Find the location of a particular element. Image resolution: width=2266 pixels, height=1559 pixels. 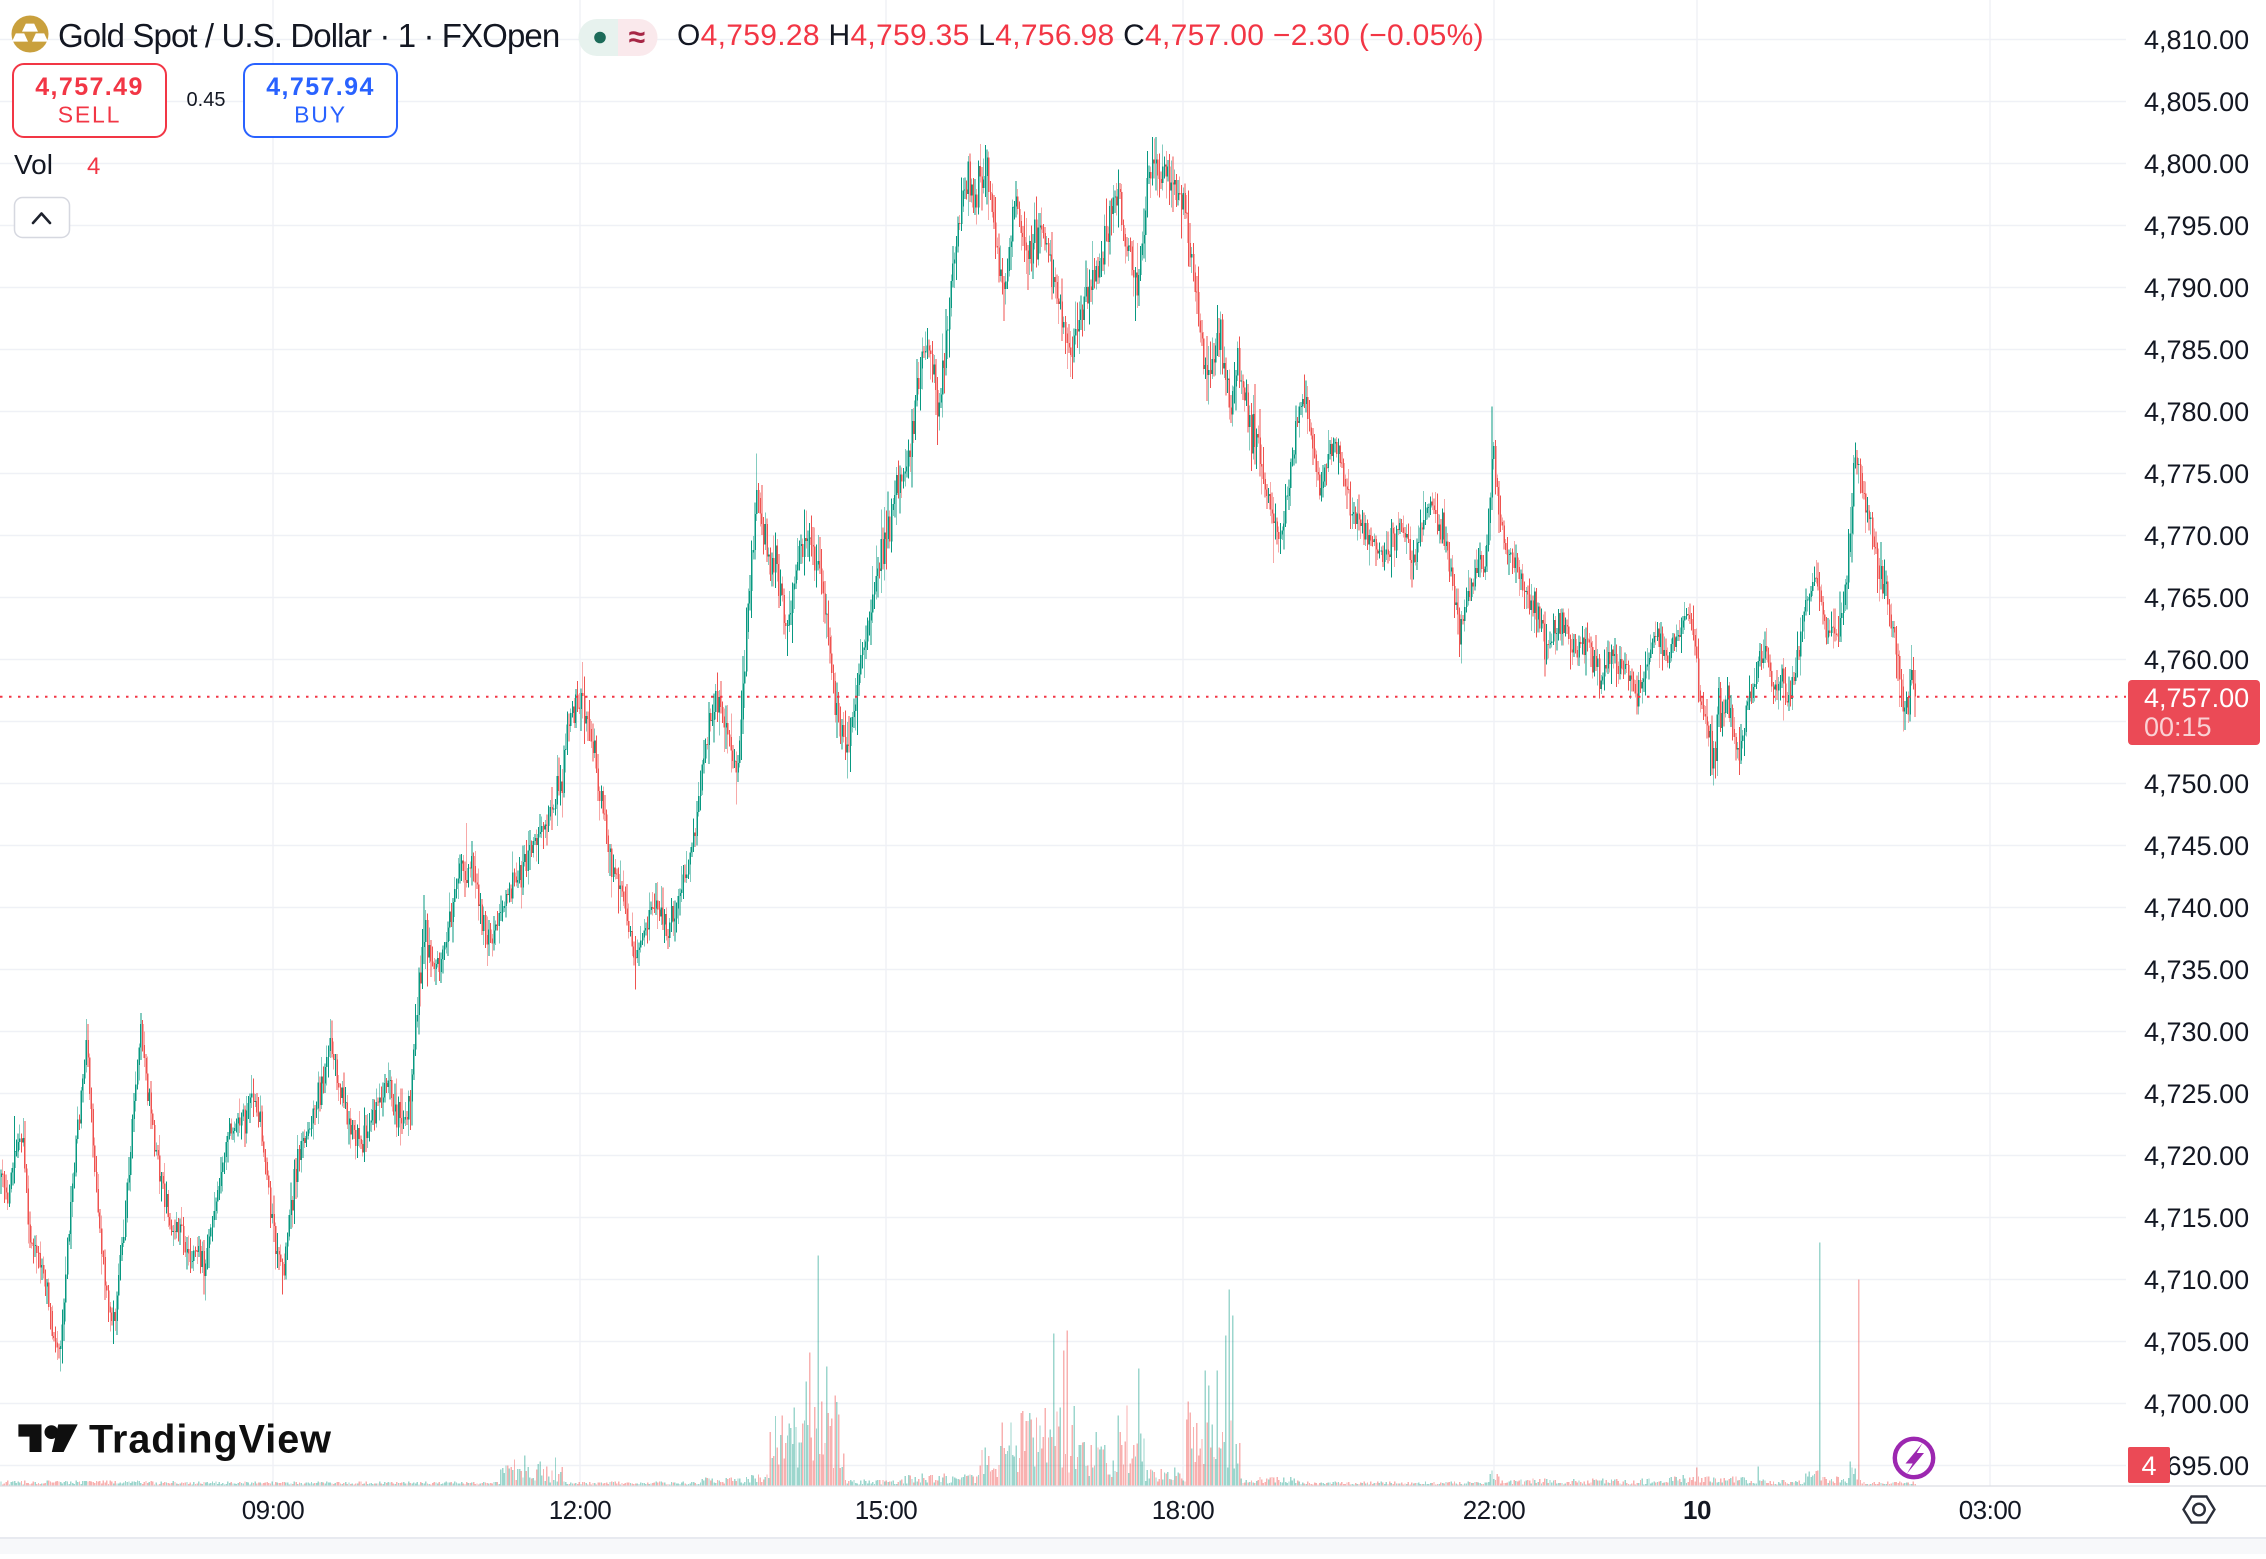

svg-text: 4,757.00 is located at coordinates (2196, 698).